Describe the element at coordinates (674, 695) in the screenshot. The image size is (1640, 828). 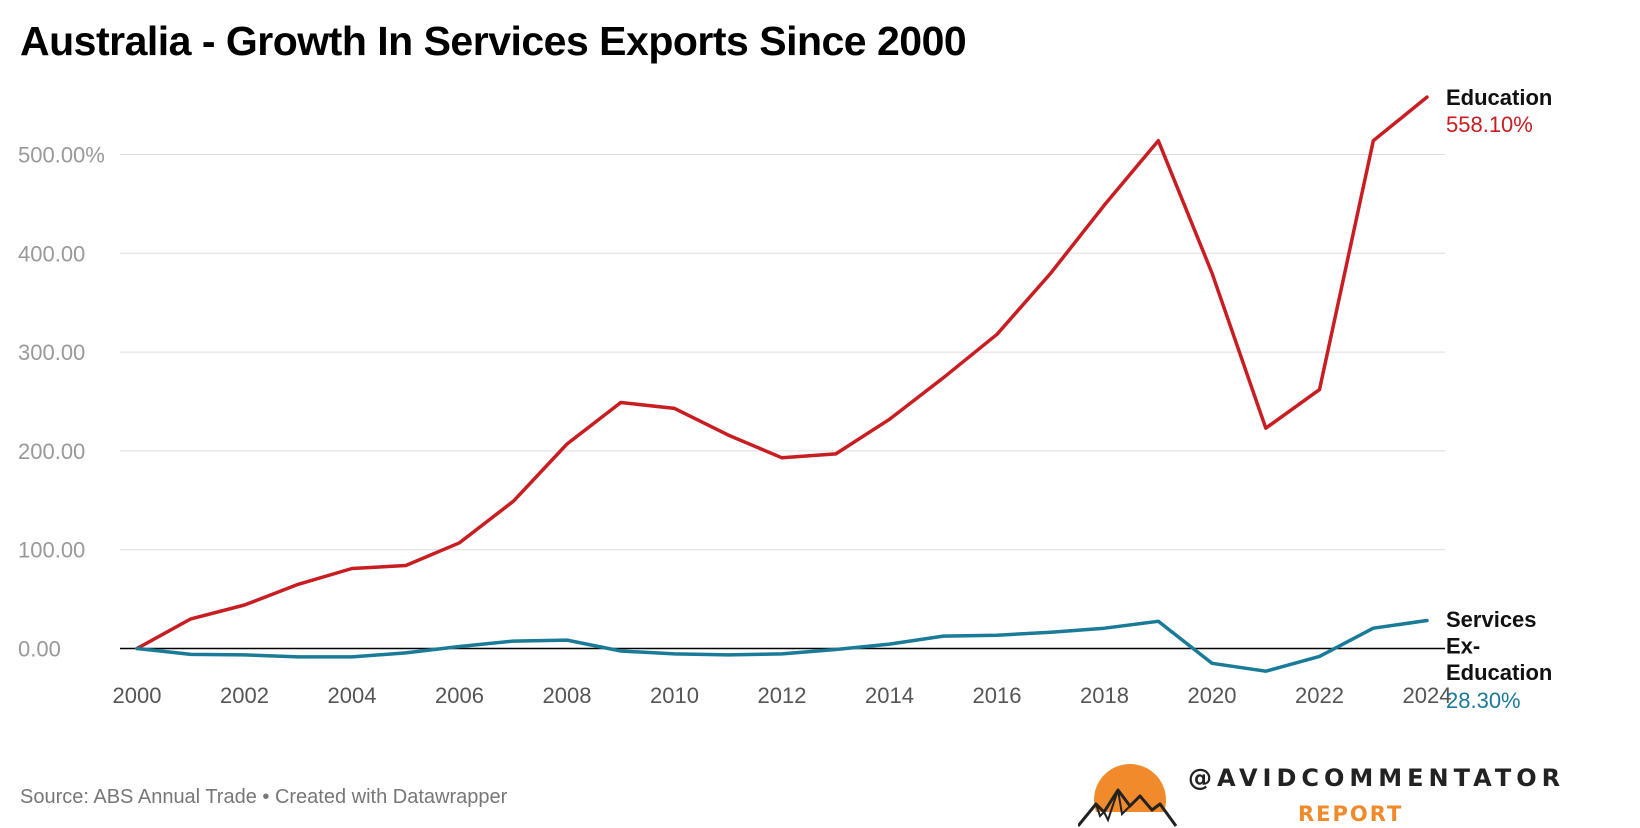
I see `x-tick-label: 2010` at that location.